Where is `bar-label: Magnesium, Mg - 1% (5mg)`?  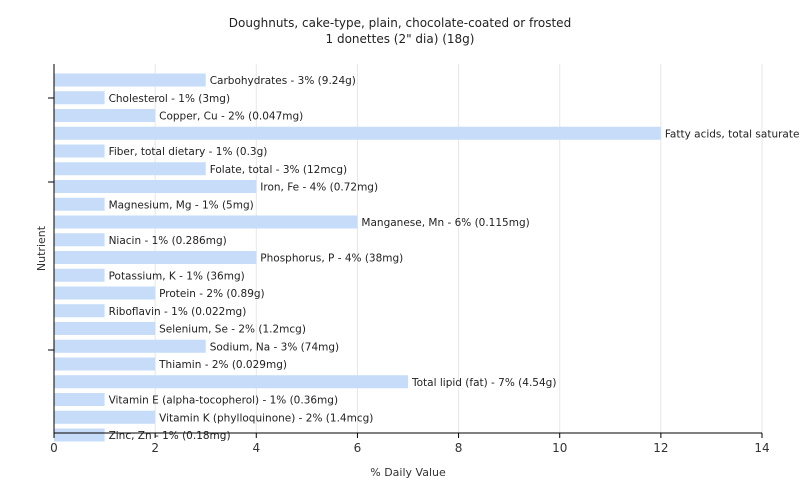 bar-label: Magnesium, Mg - 1% (5mg) is located at coordinates (181, 205).